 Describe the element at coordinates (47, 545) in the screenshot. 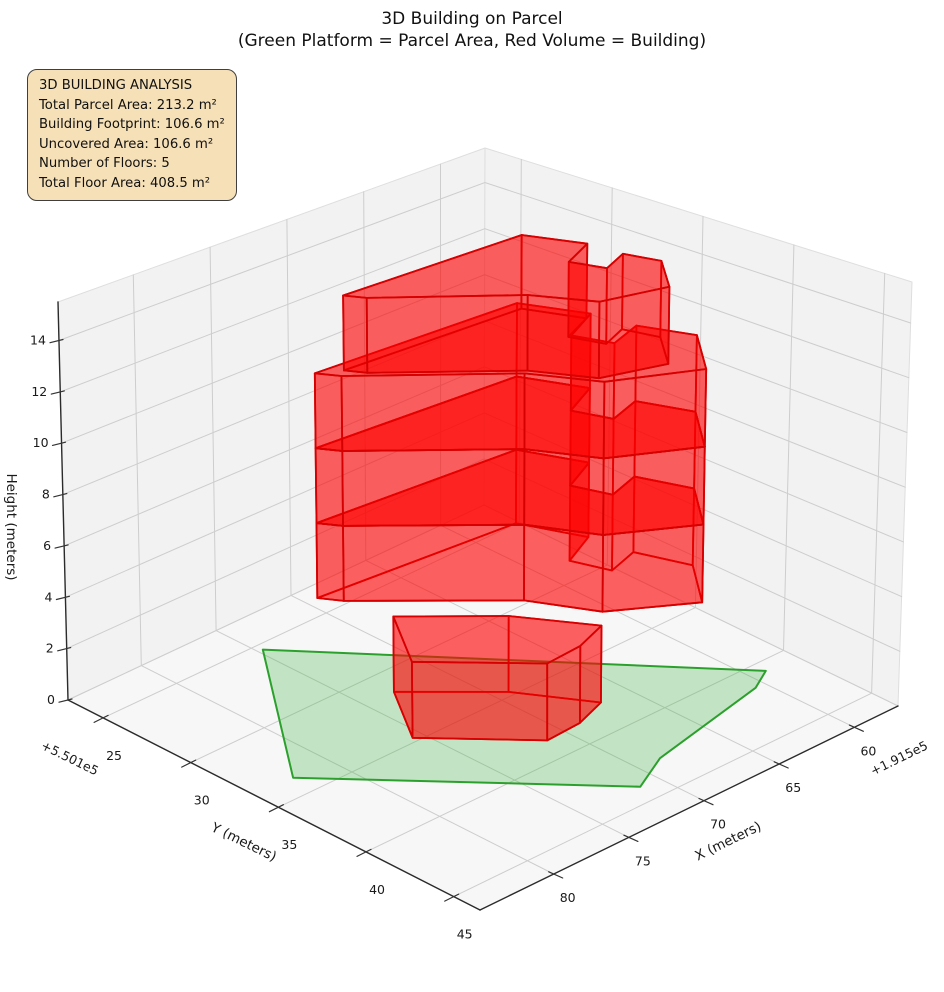

I see `tick-label-z: 6` at that location.